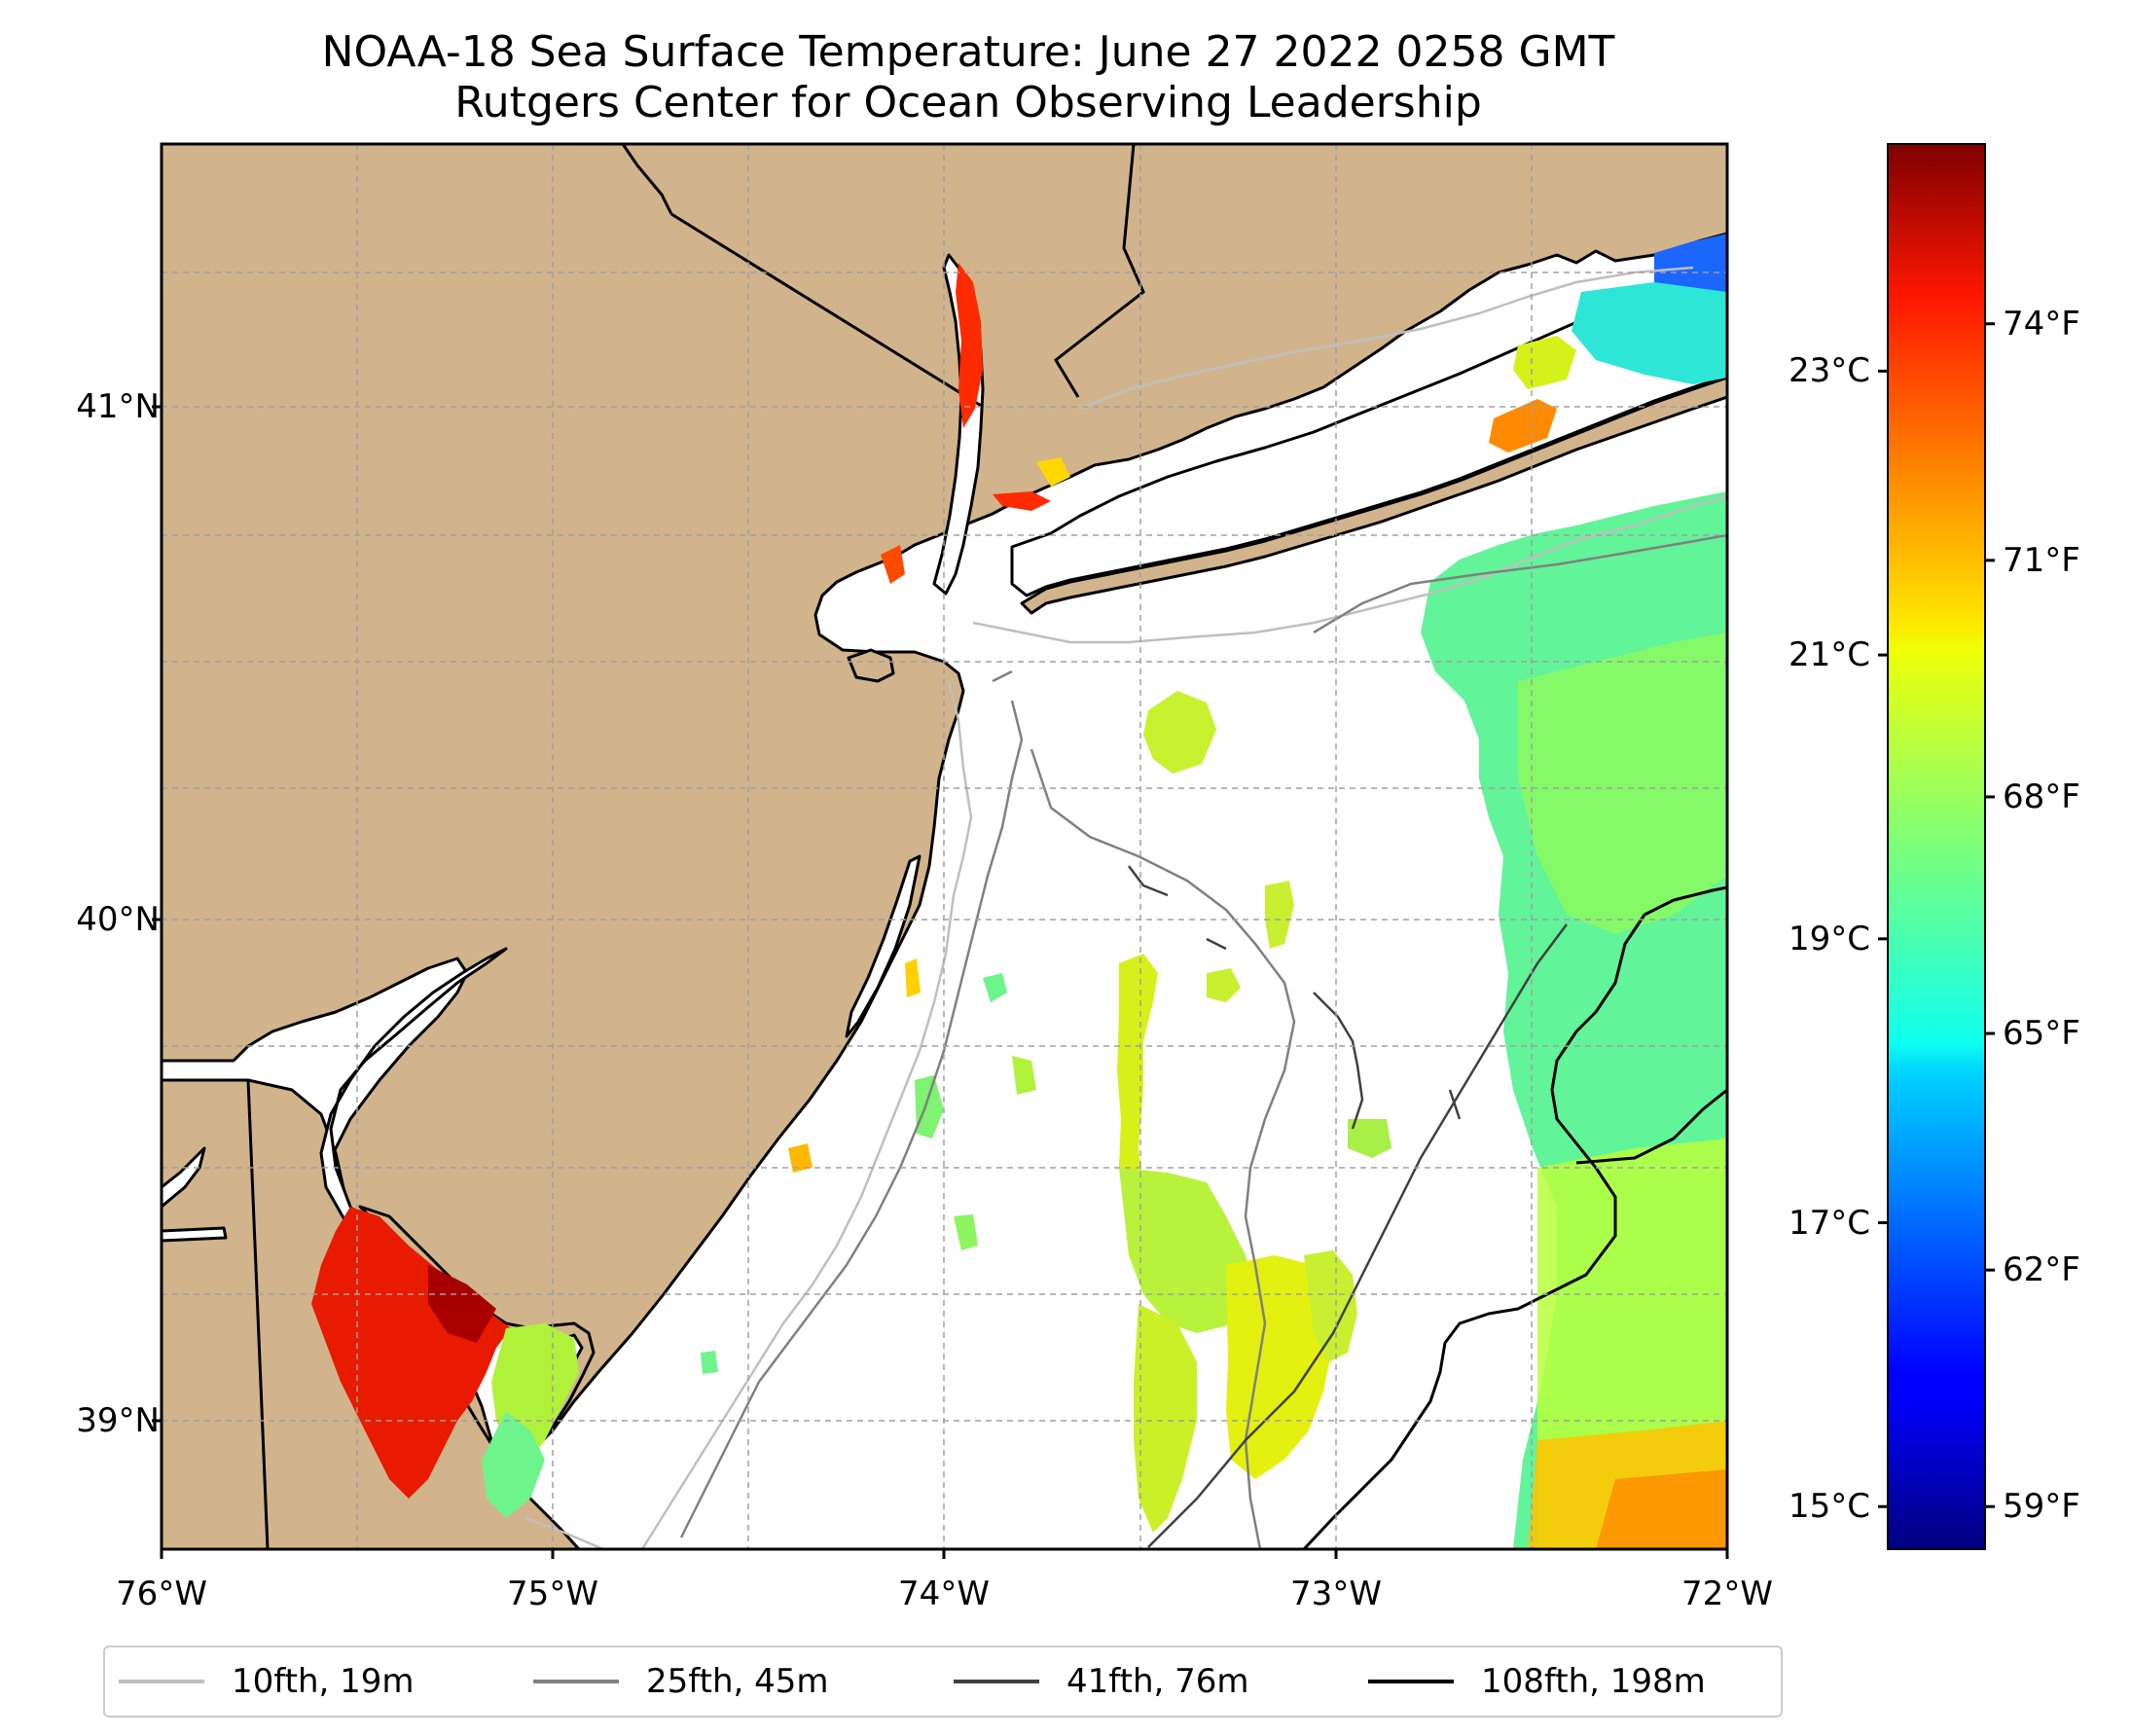 This screenshot has width=2132, height=1736. I want to click on legend-item-25fth: 25fth, 45m, so click(681, 1682).